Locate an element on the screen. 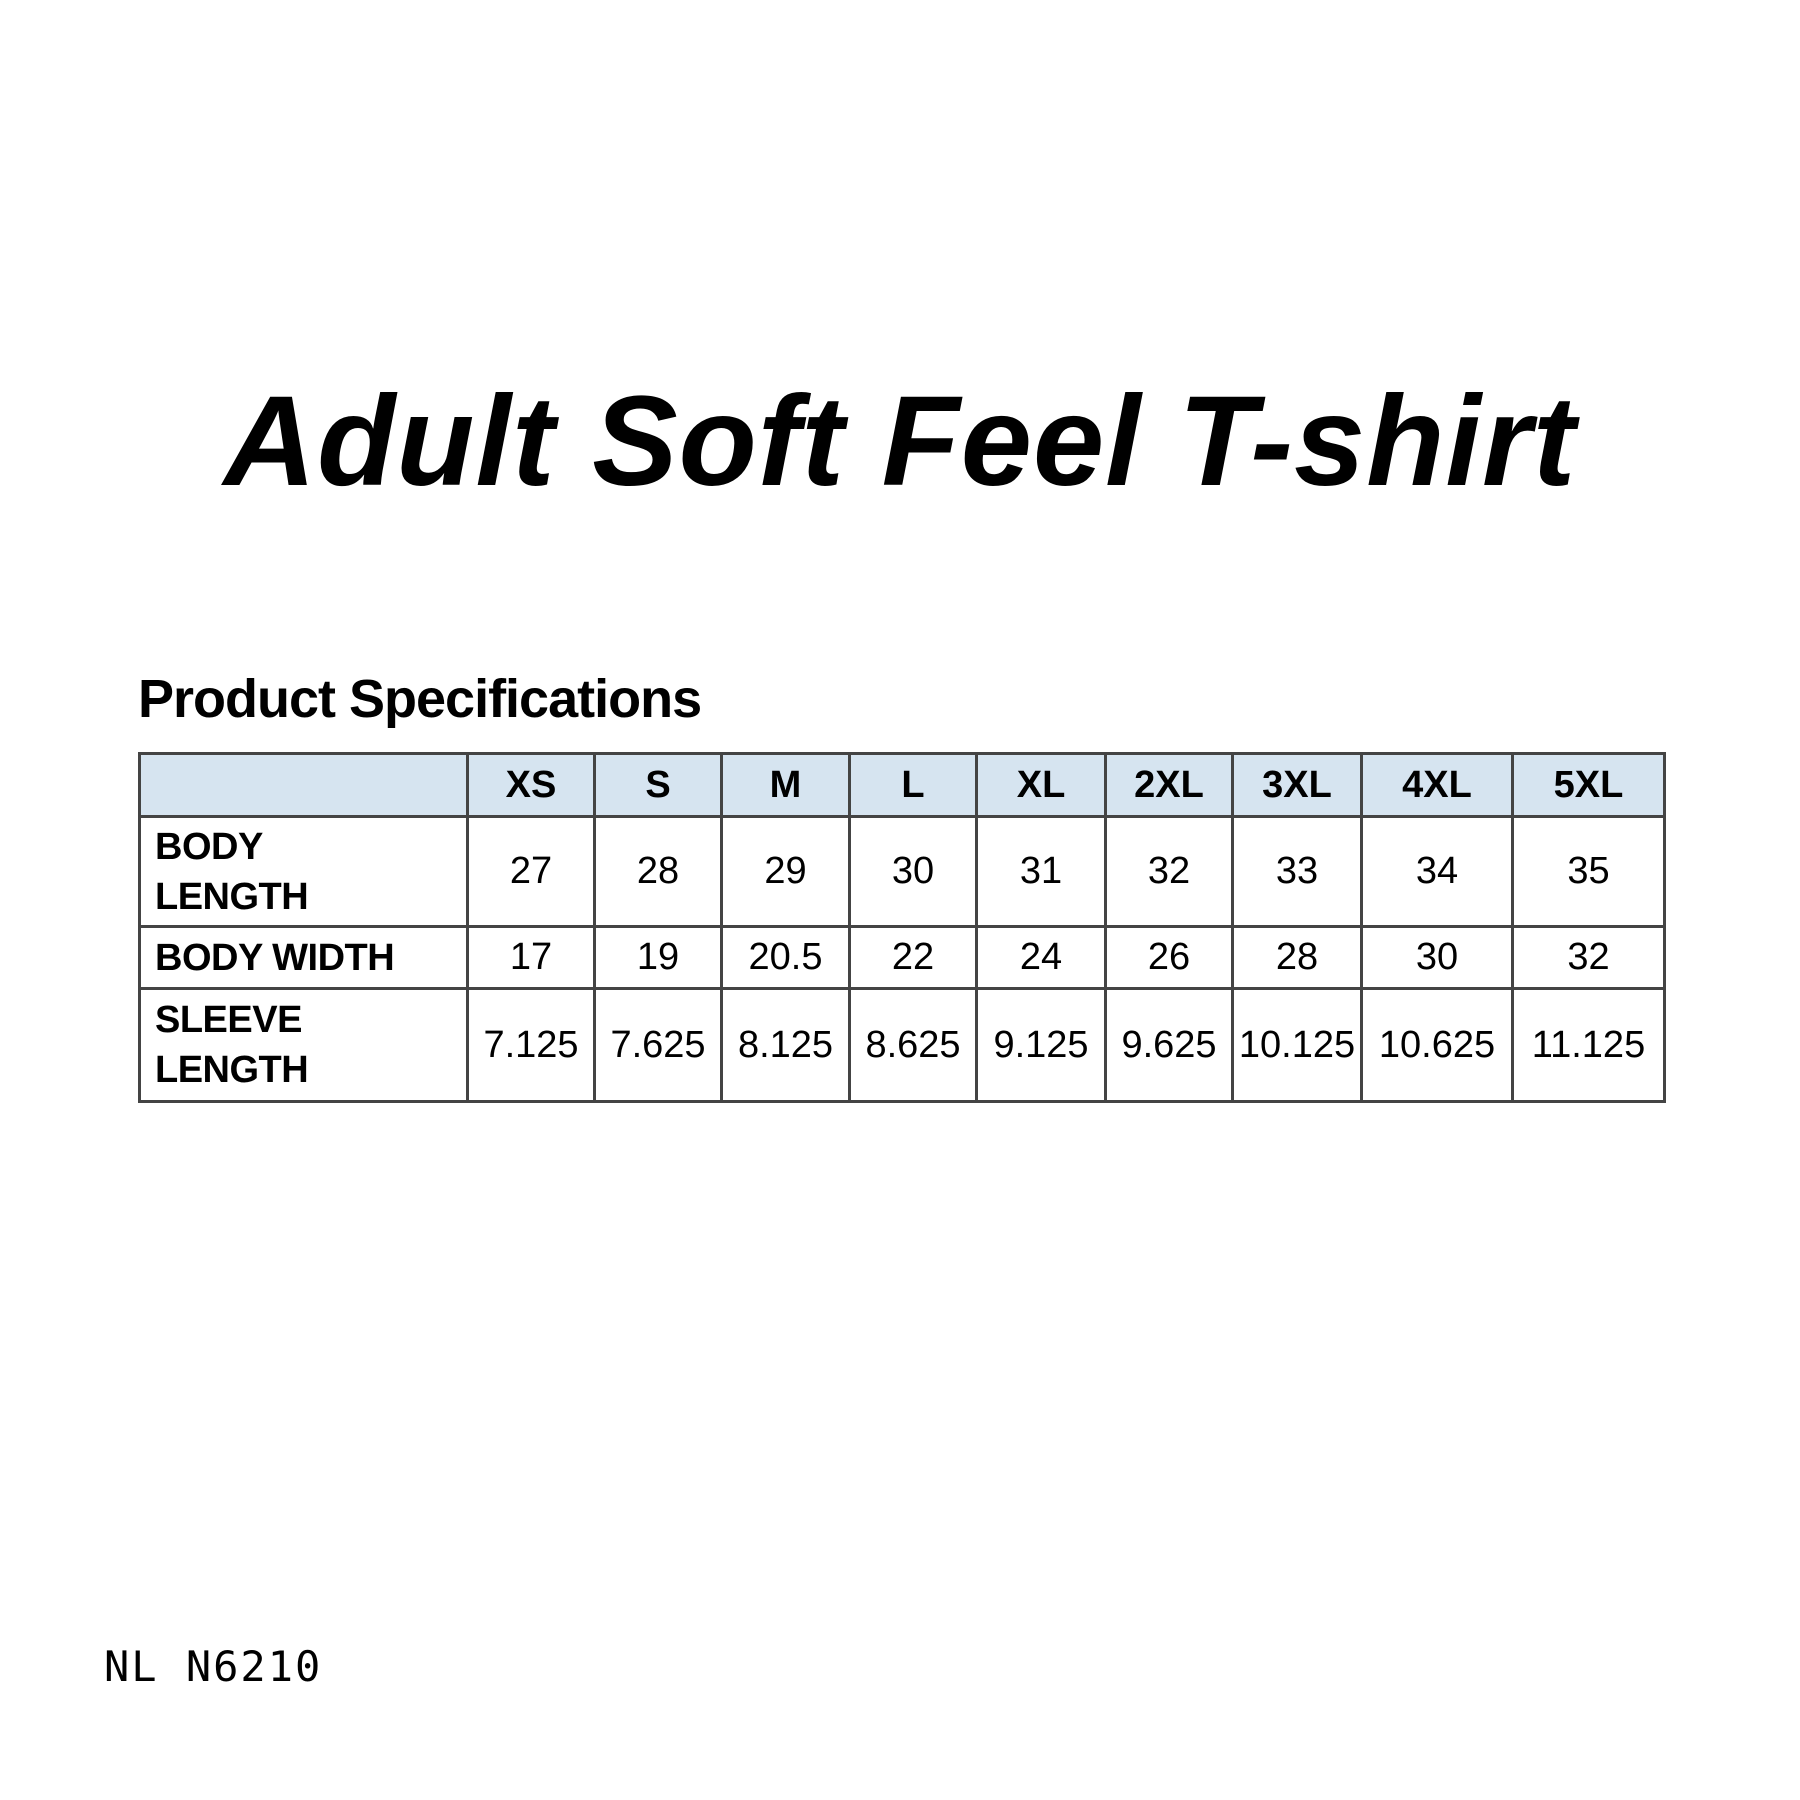 This screenshot has width=1800, height=1800. row-label-line: BODY WIDTH is located at coordinates (275, 957).